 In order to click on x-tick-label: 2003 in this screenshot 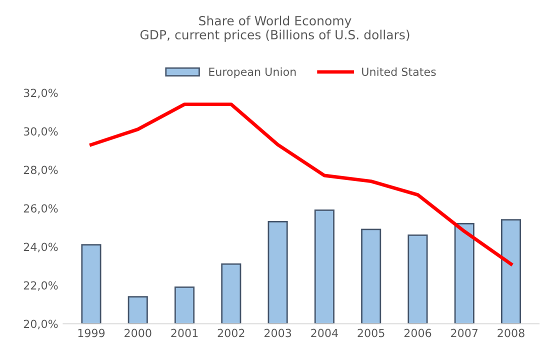, I will do `click(278, 333)`.